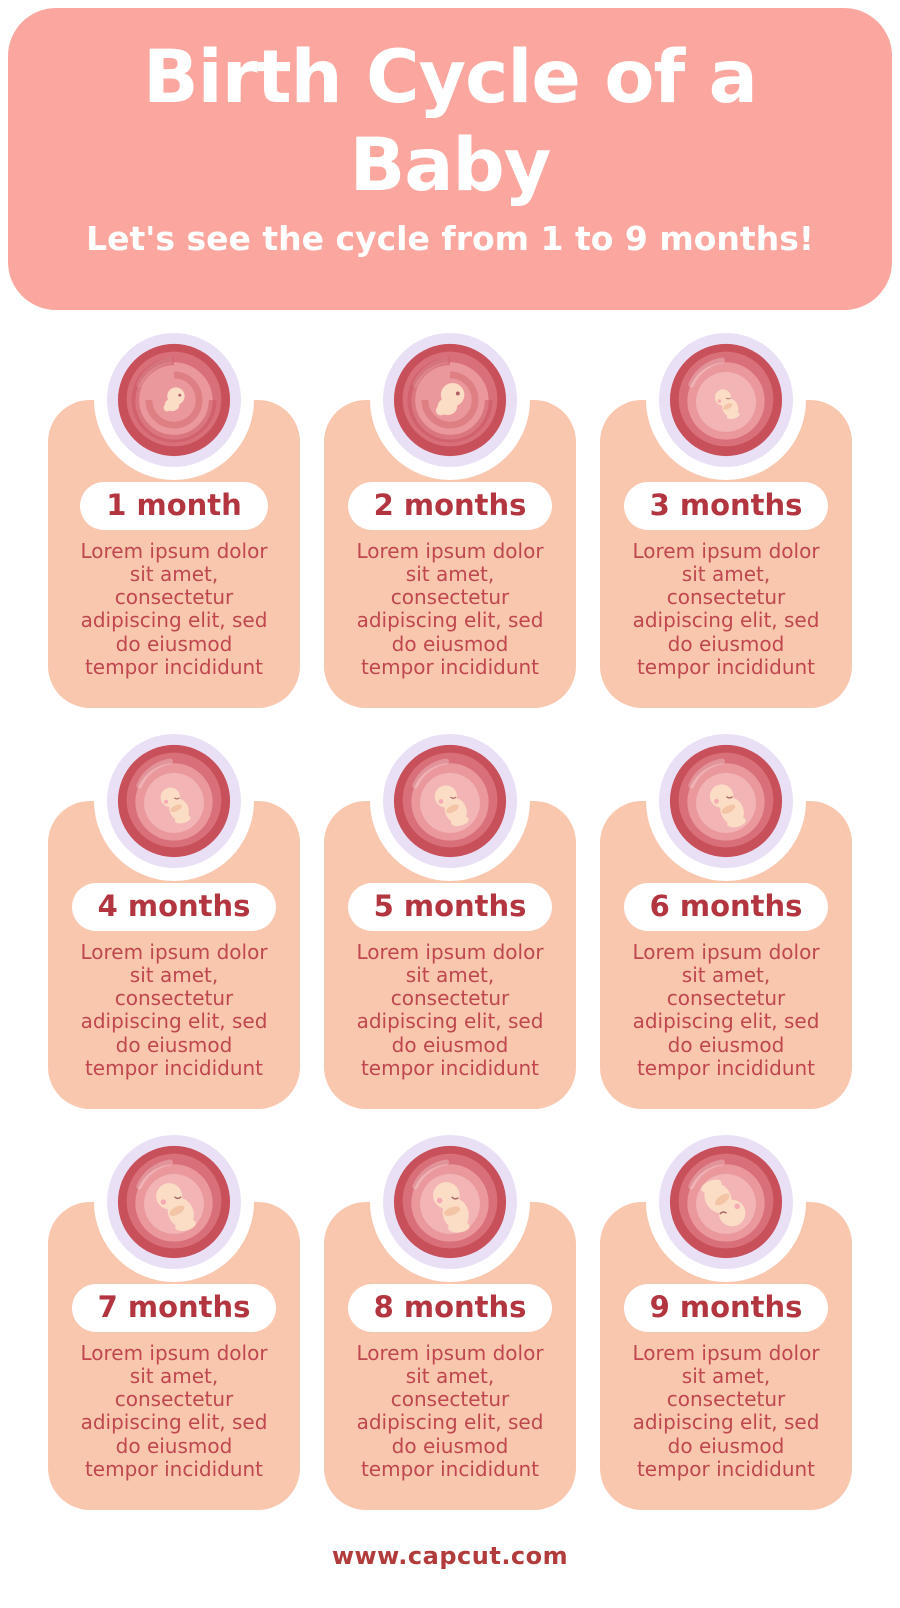 The height and width of the screenshot is (1608, 900). I want to click on month-label-pill: 1 month, so click(174, 506).